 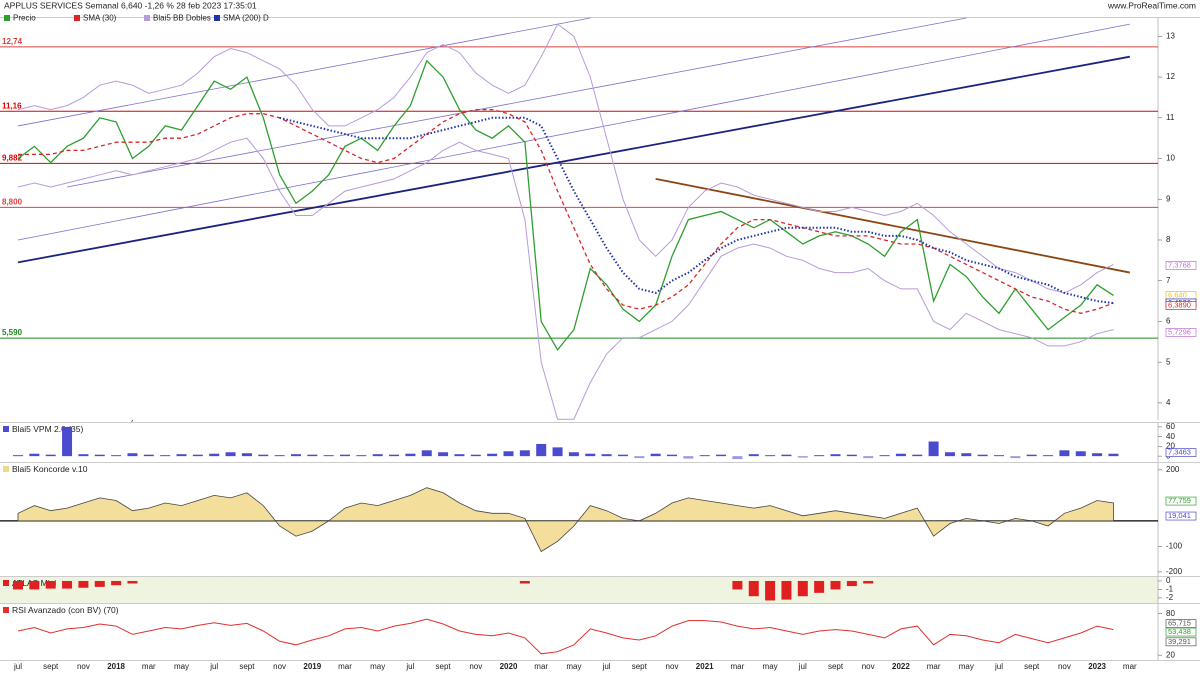 I want to click on x-tick-label: 2022, so click(x=901, y=666).